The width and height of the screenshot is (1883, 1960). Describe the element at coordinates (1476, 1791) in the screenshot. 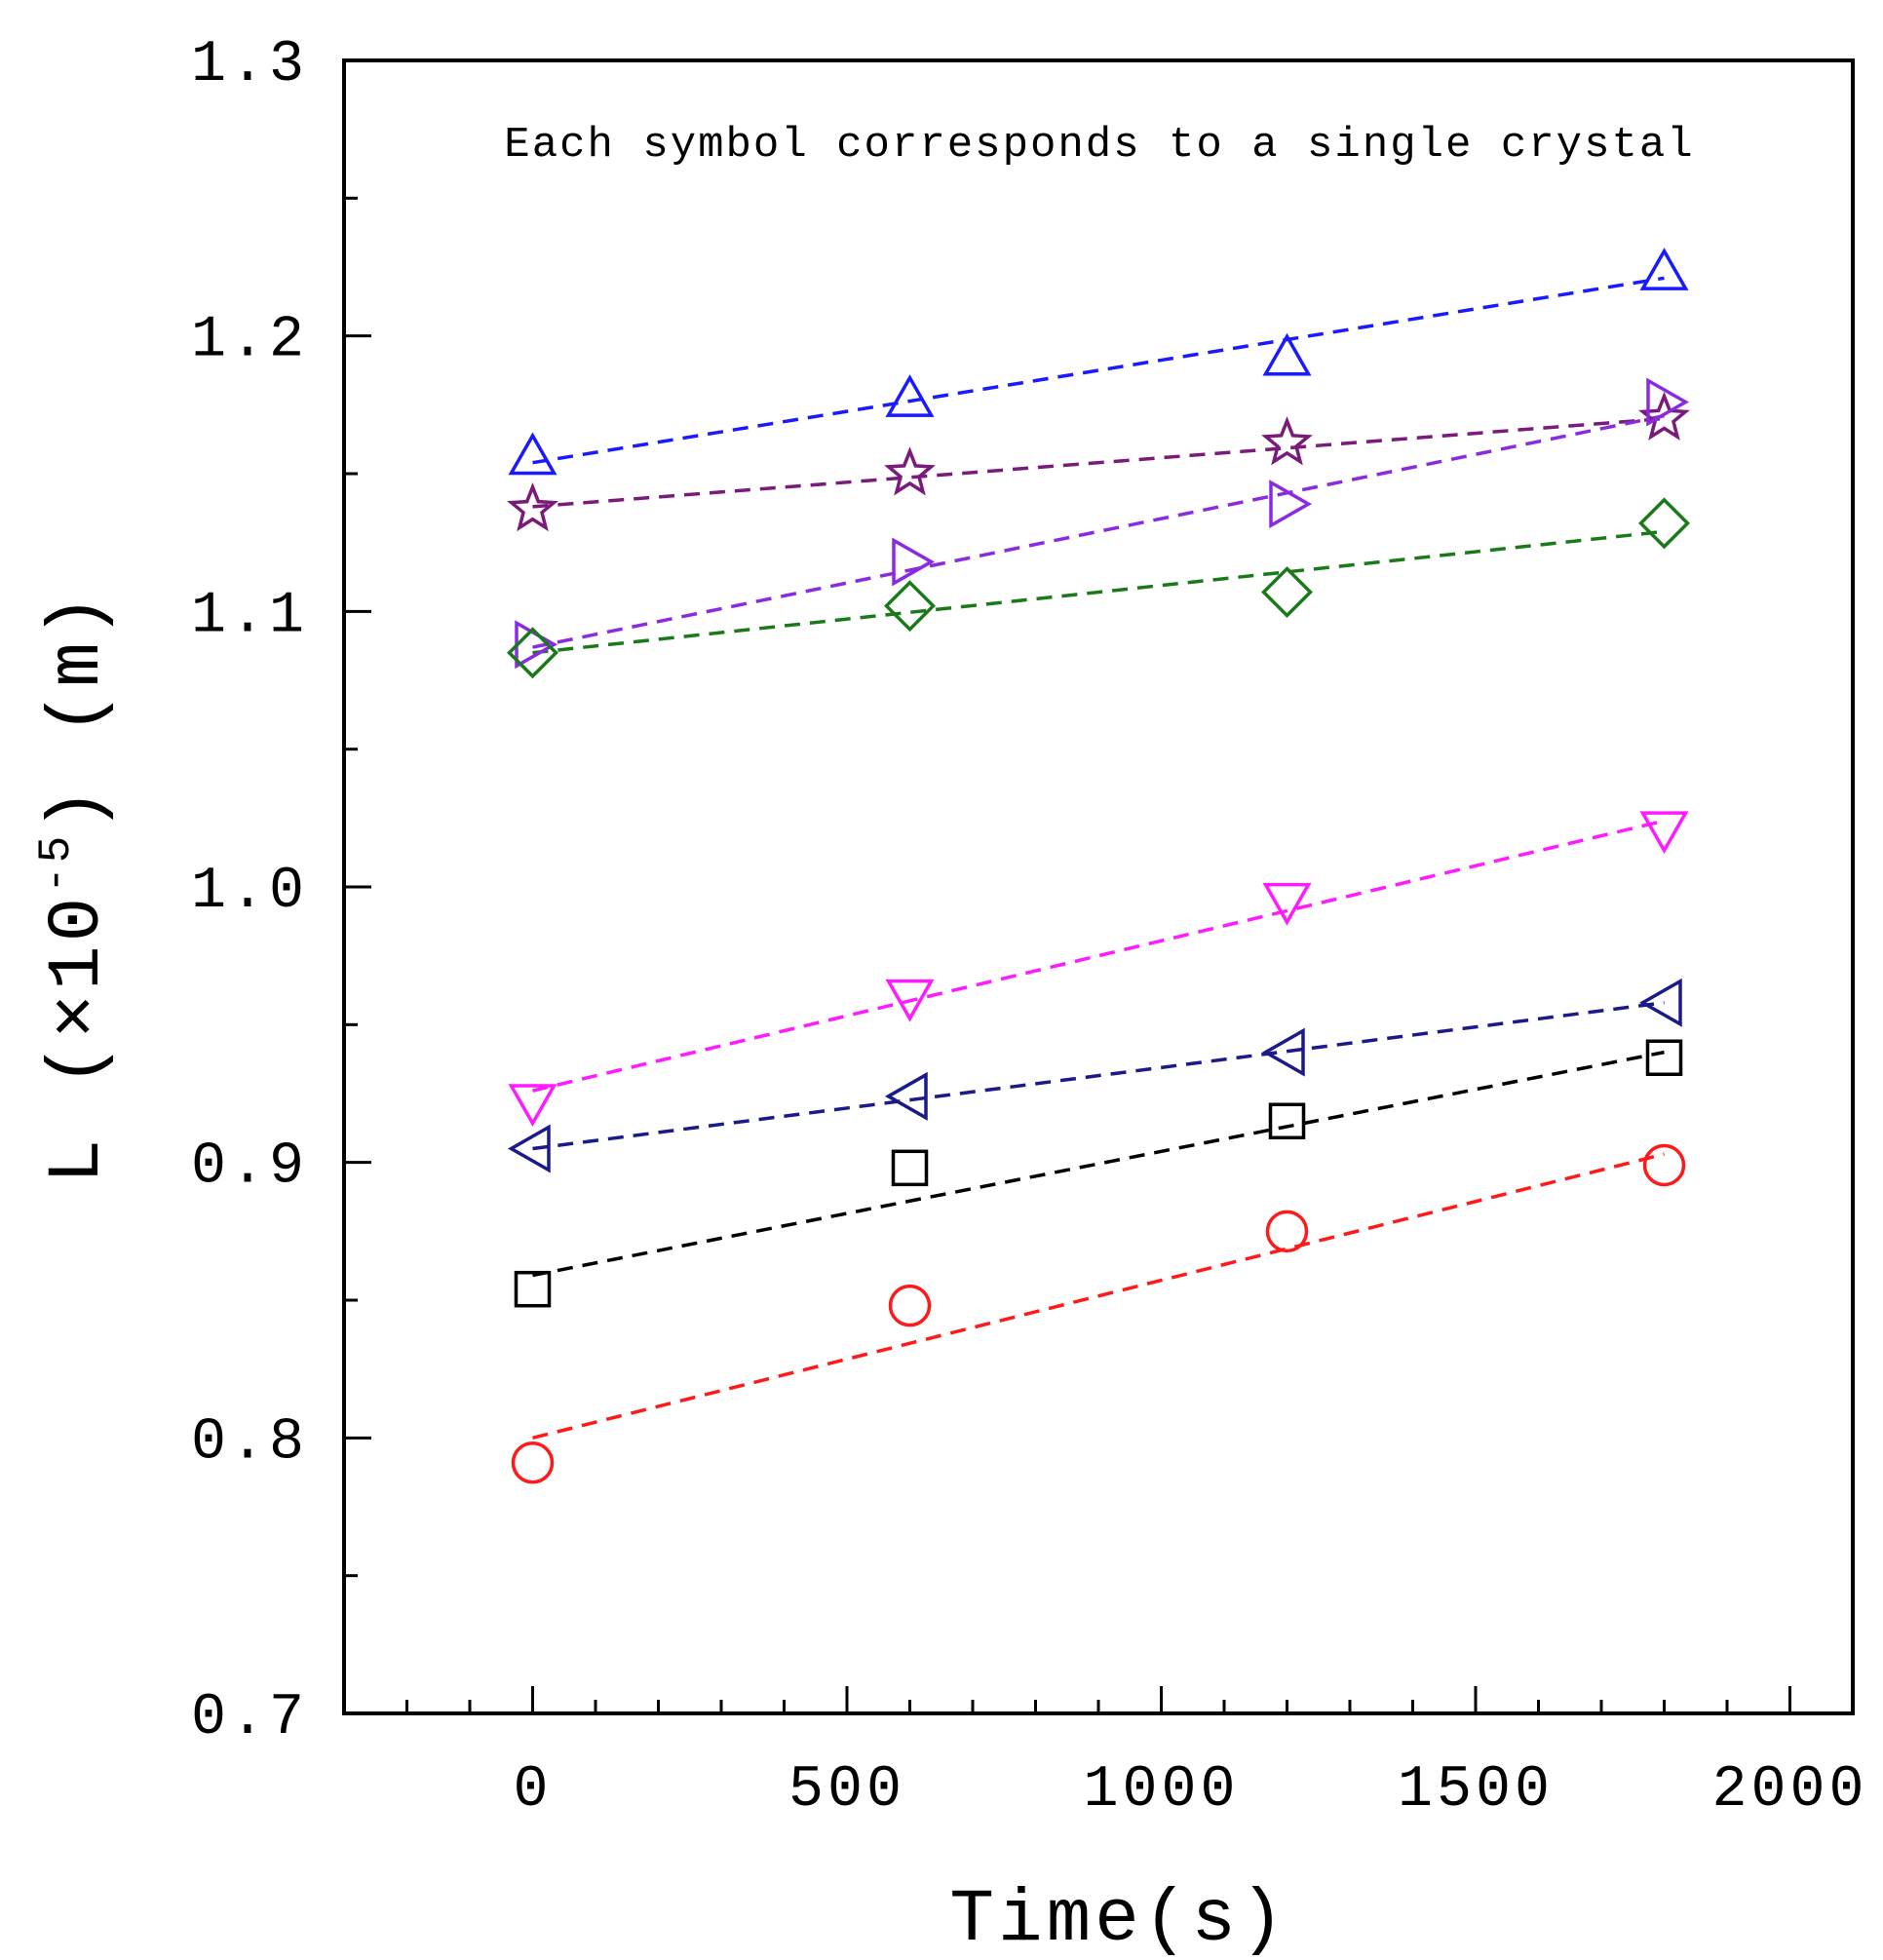

I see `x-tick-label: 1500` at that location.